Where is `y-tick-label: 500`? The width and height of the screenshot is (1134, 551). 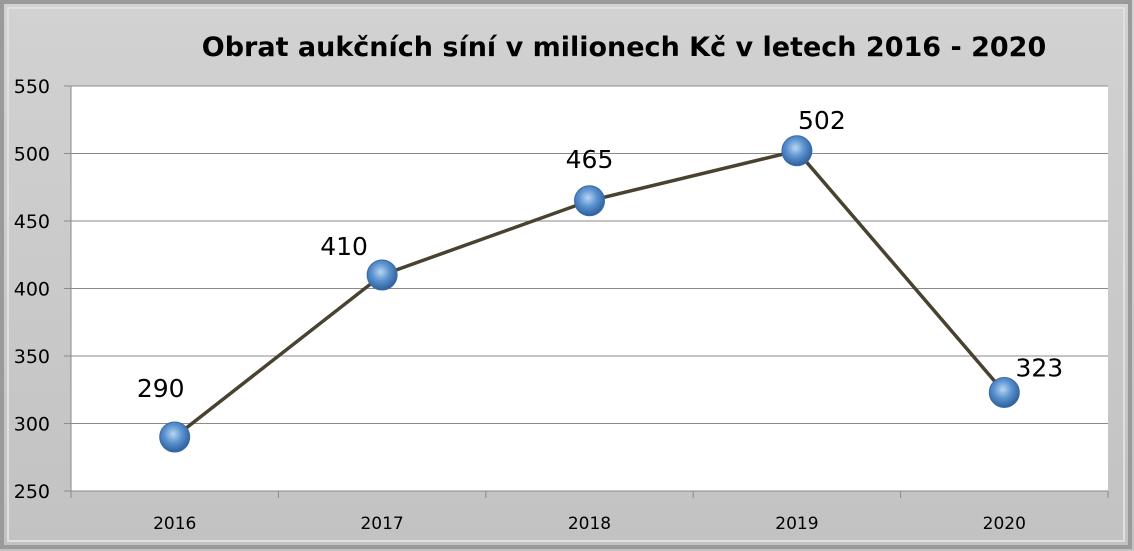 y-tick-label: 500 is located at coordinates (32, 155).